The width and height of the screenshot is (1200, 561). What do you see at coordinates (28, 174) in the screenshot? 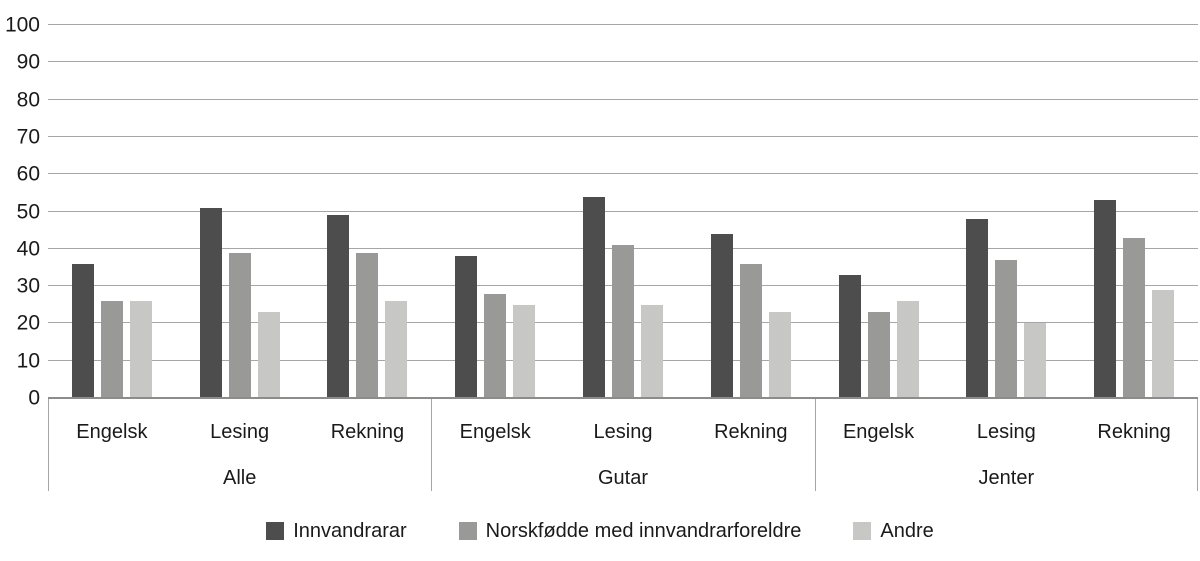
I see `y-tick-label: 60` at bounding box center [28, 174].